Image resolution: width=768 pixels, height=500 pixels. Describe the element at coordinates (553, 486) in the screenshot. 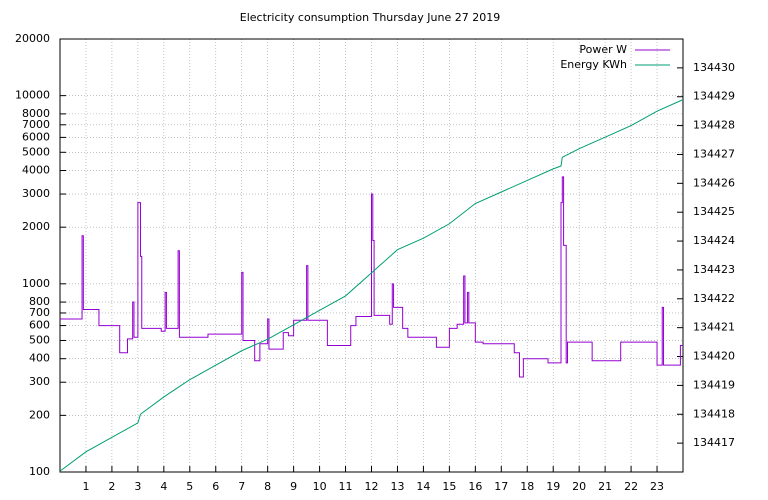

I see `x-tick-label: 19` at that location.